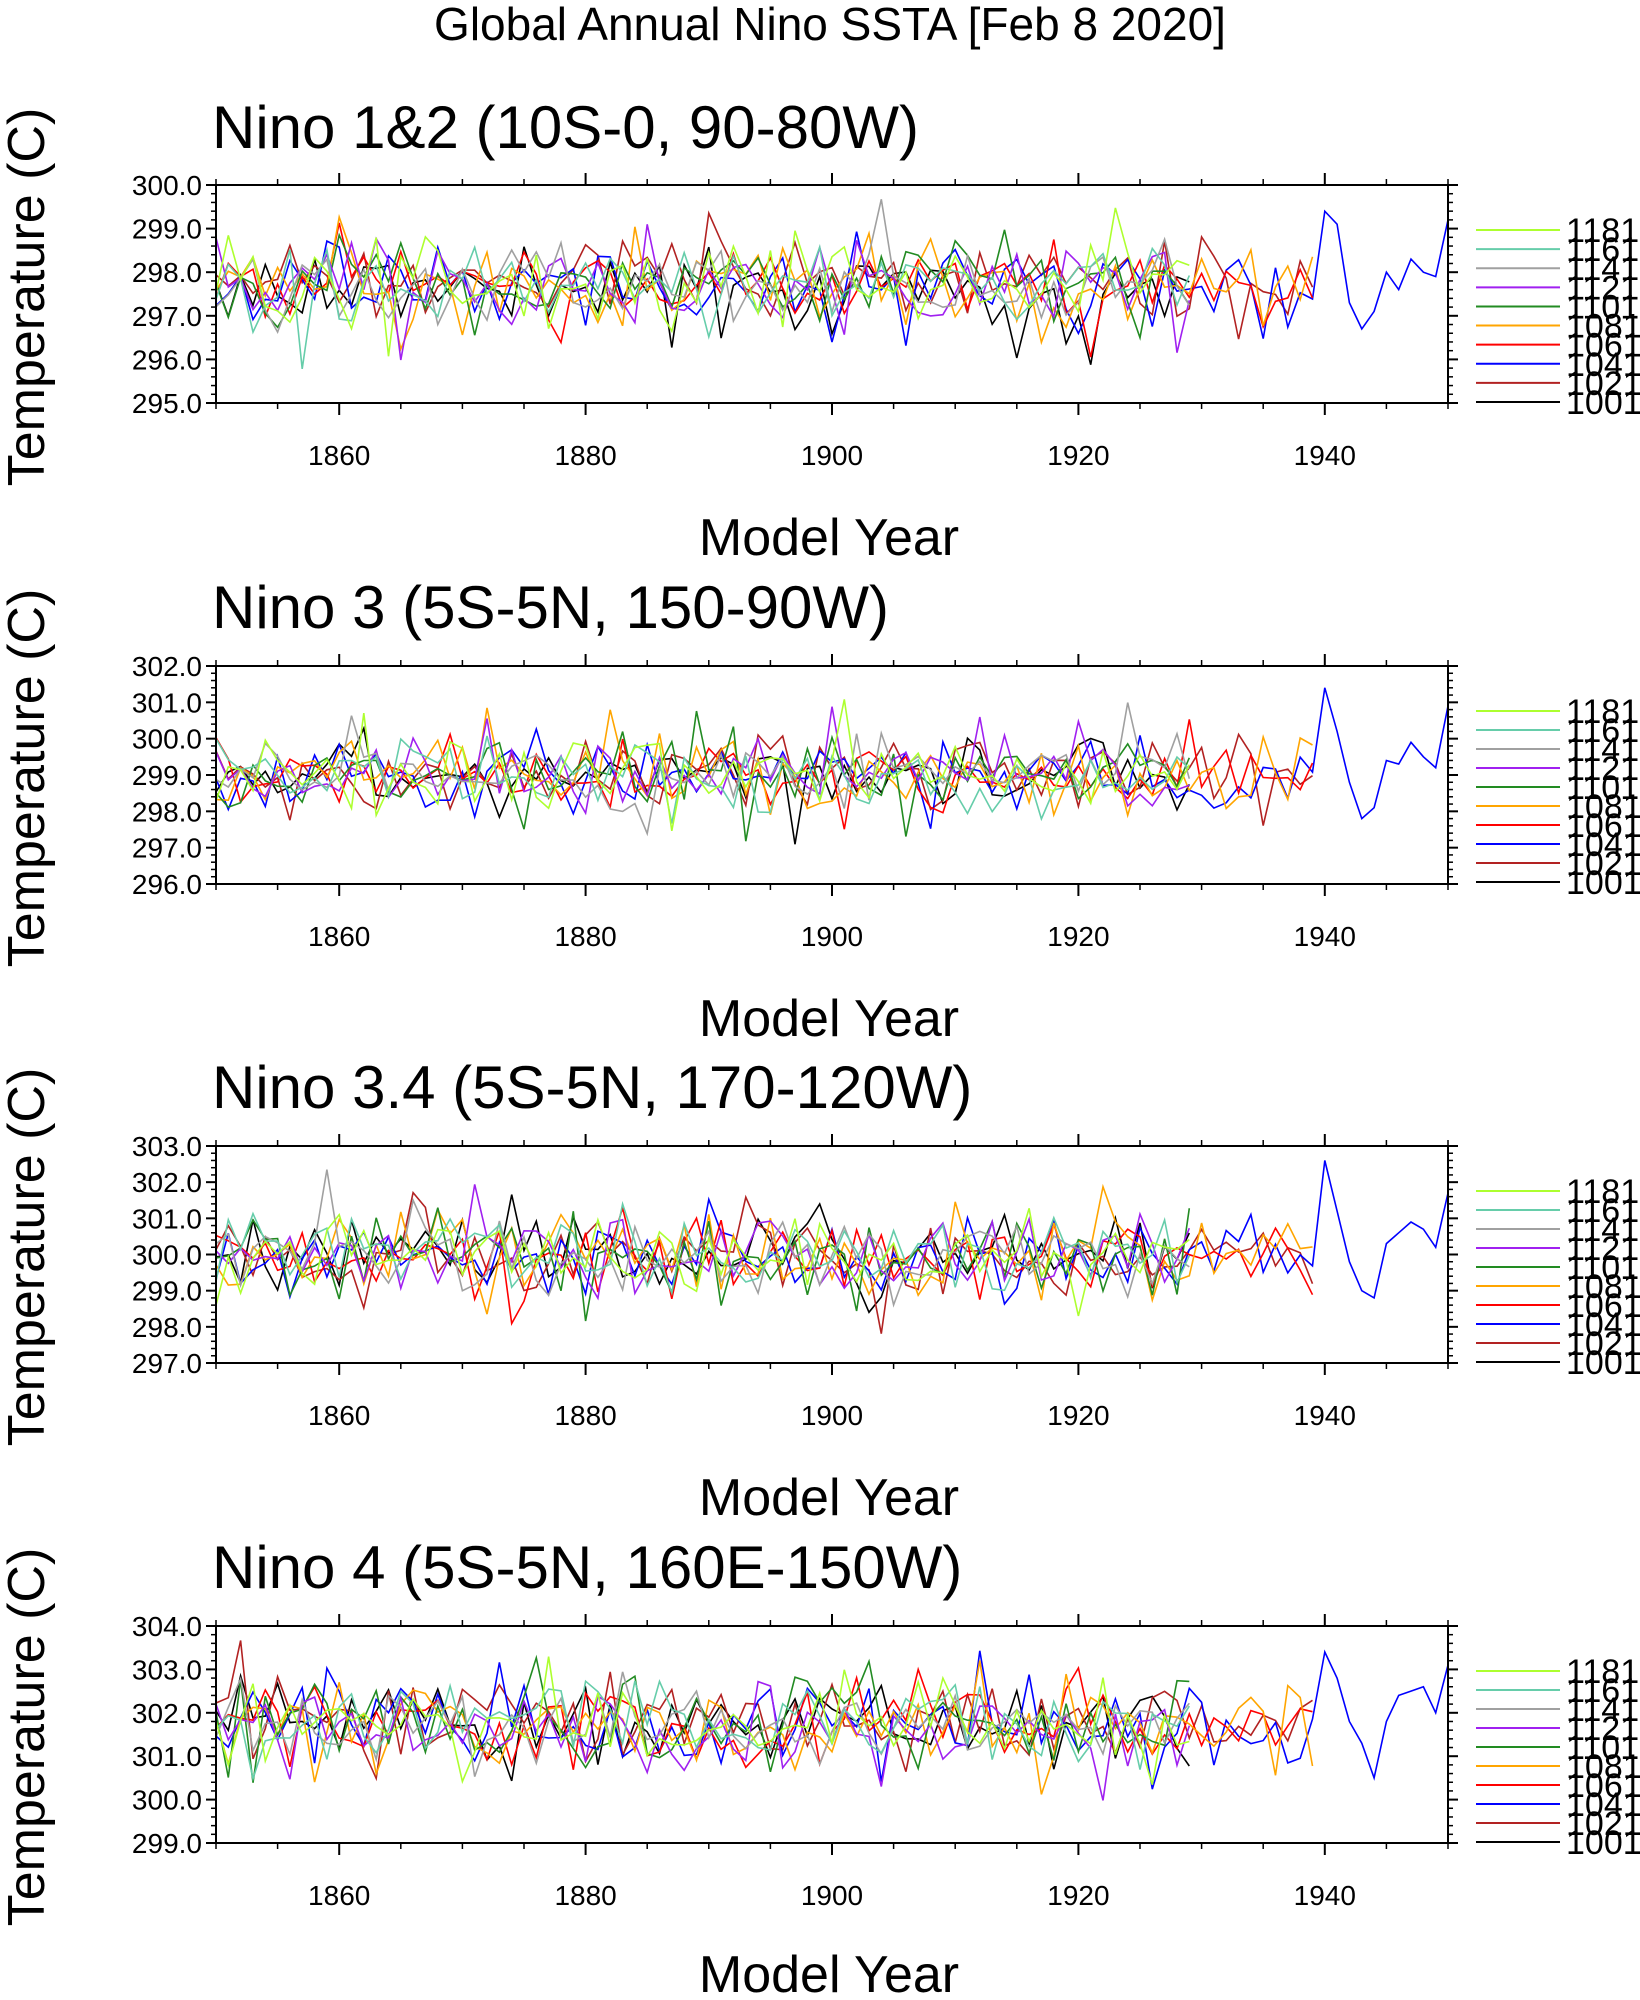 The image size is (1640, 2000). I want to click on legend-label-1181: 1181, so click(1602, 231).